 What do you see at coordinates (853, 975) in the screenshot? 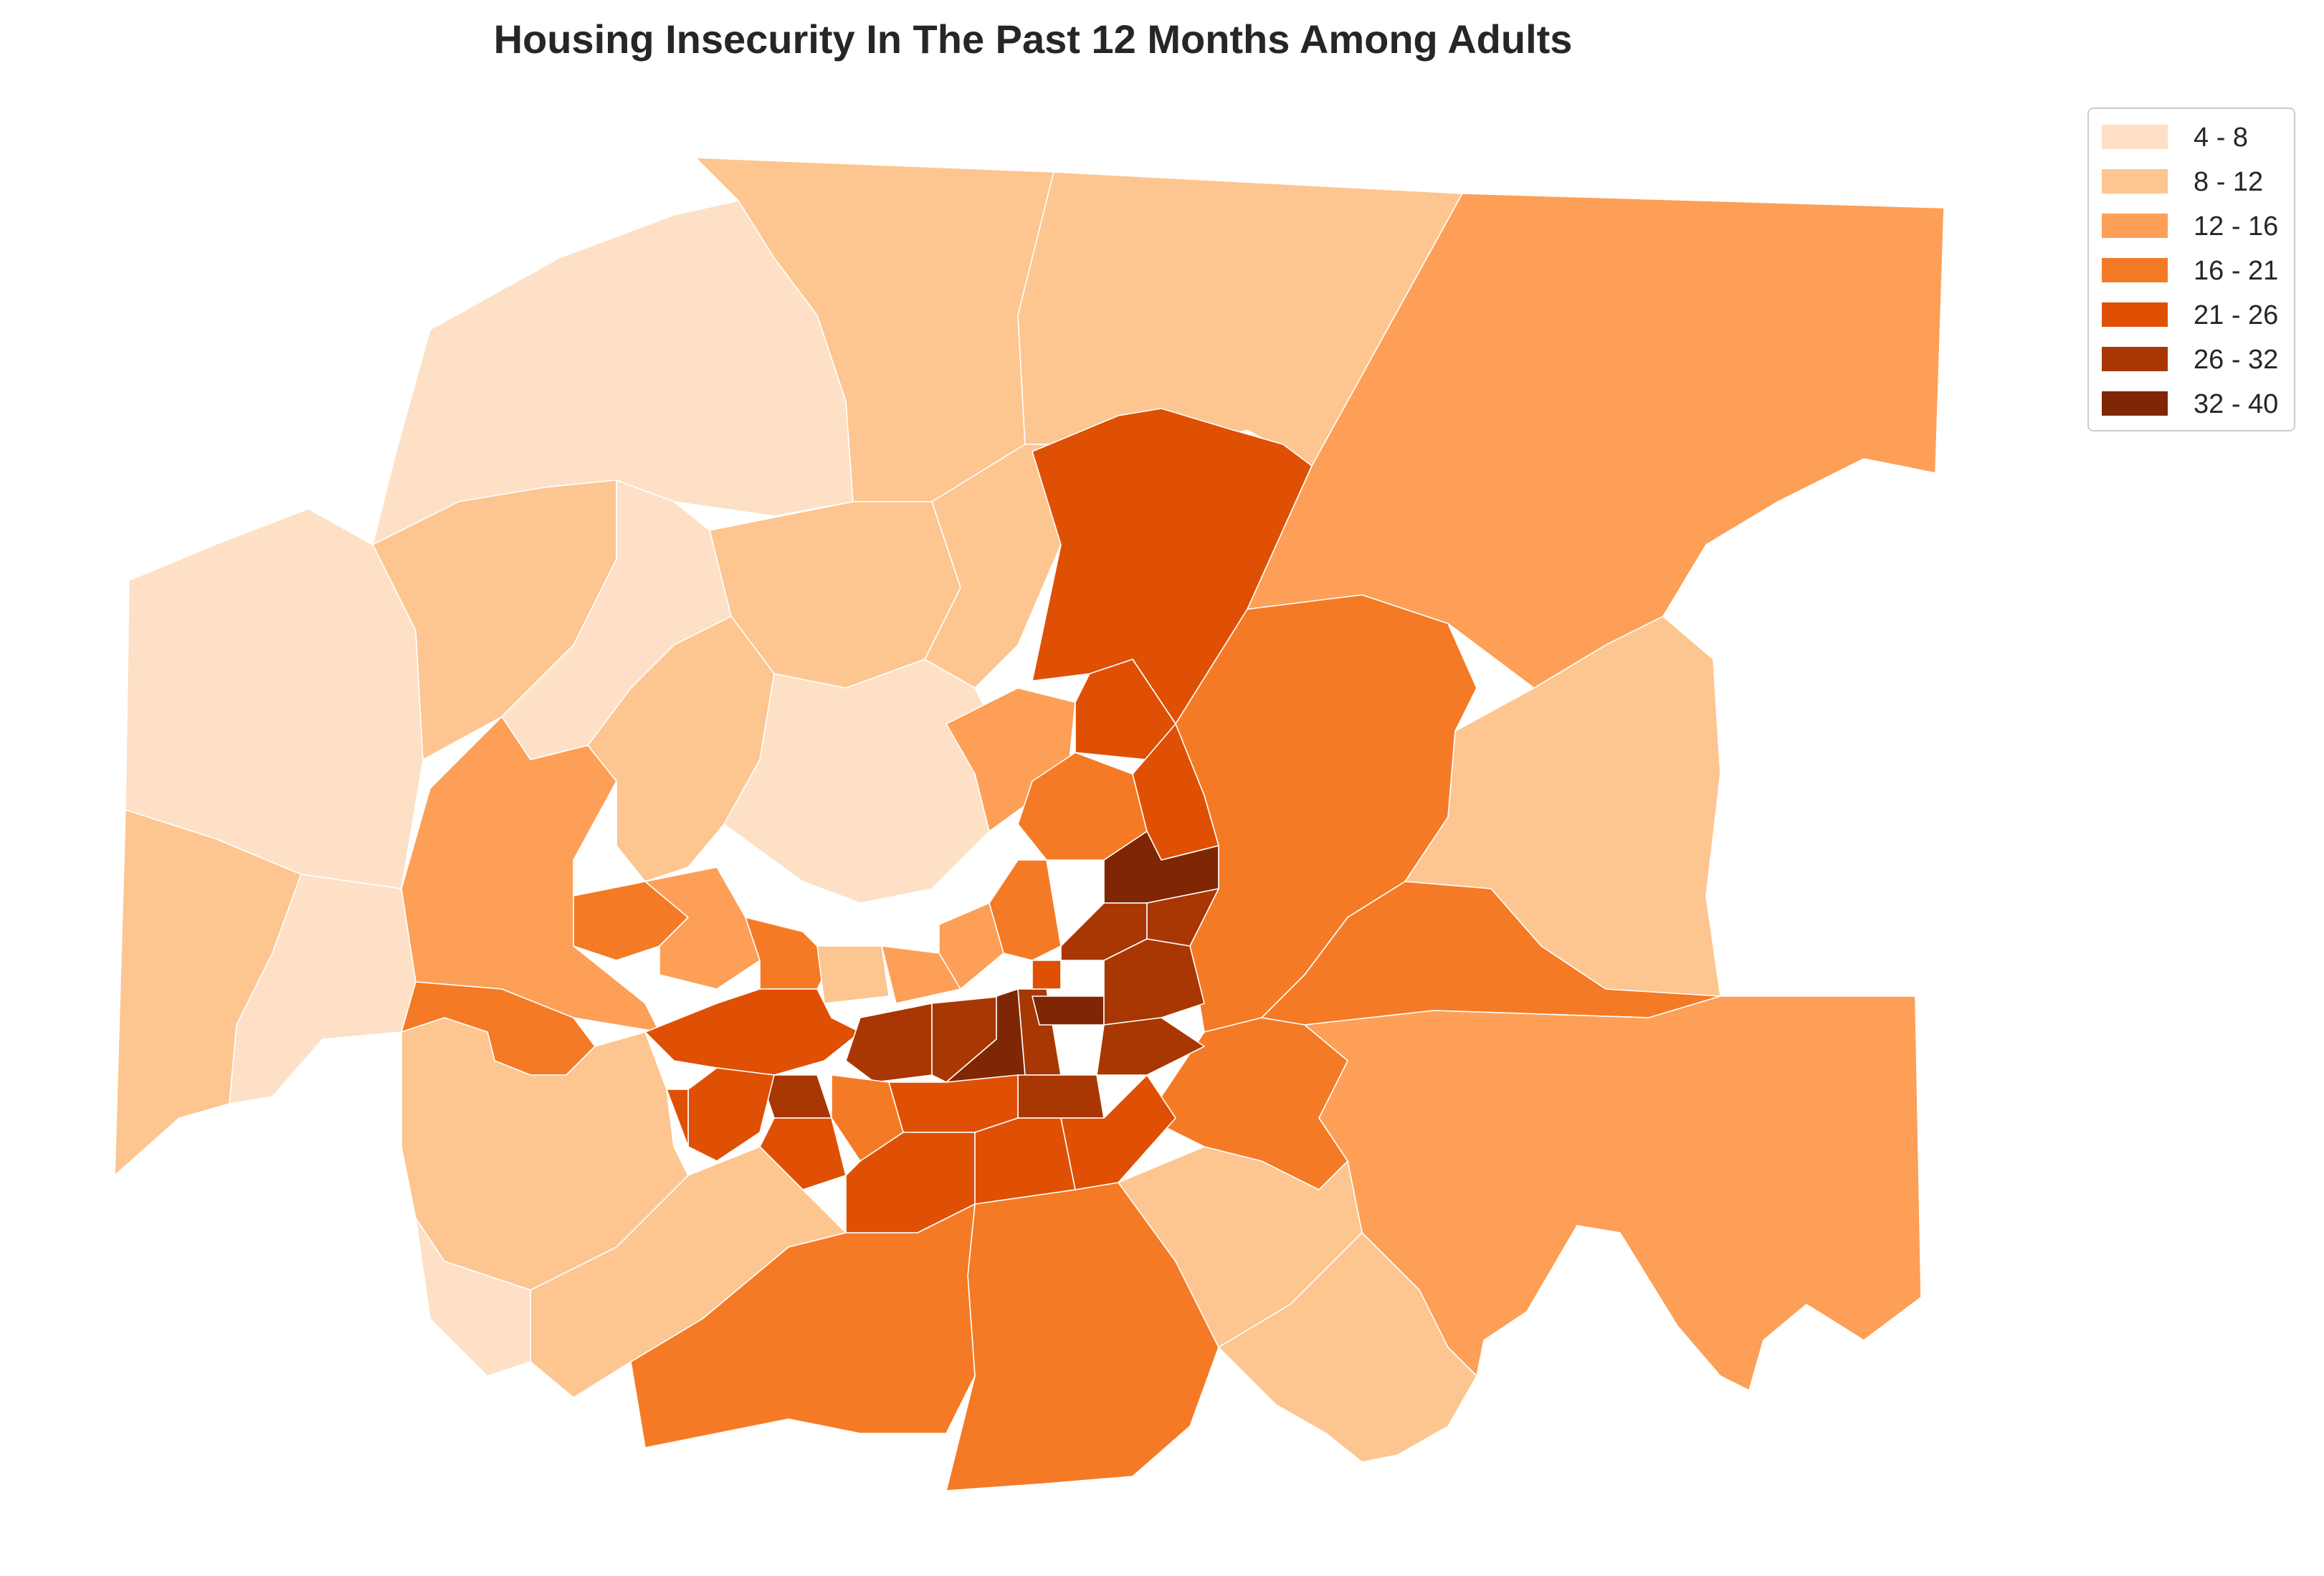
I see `region-c-w4` at bounding box center [853, 975].